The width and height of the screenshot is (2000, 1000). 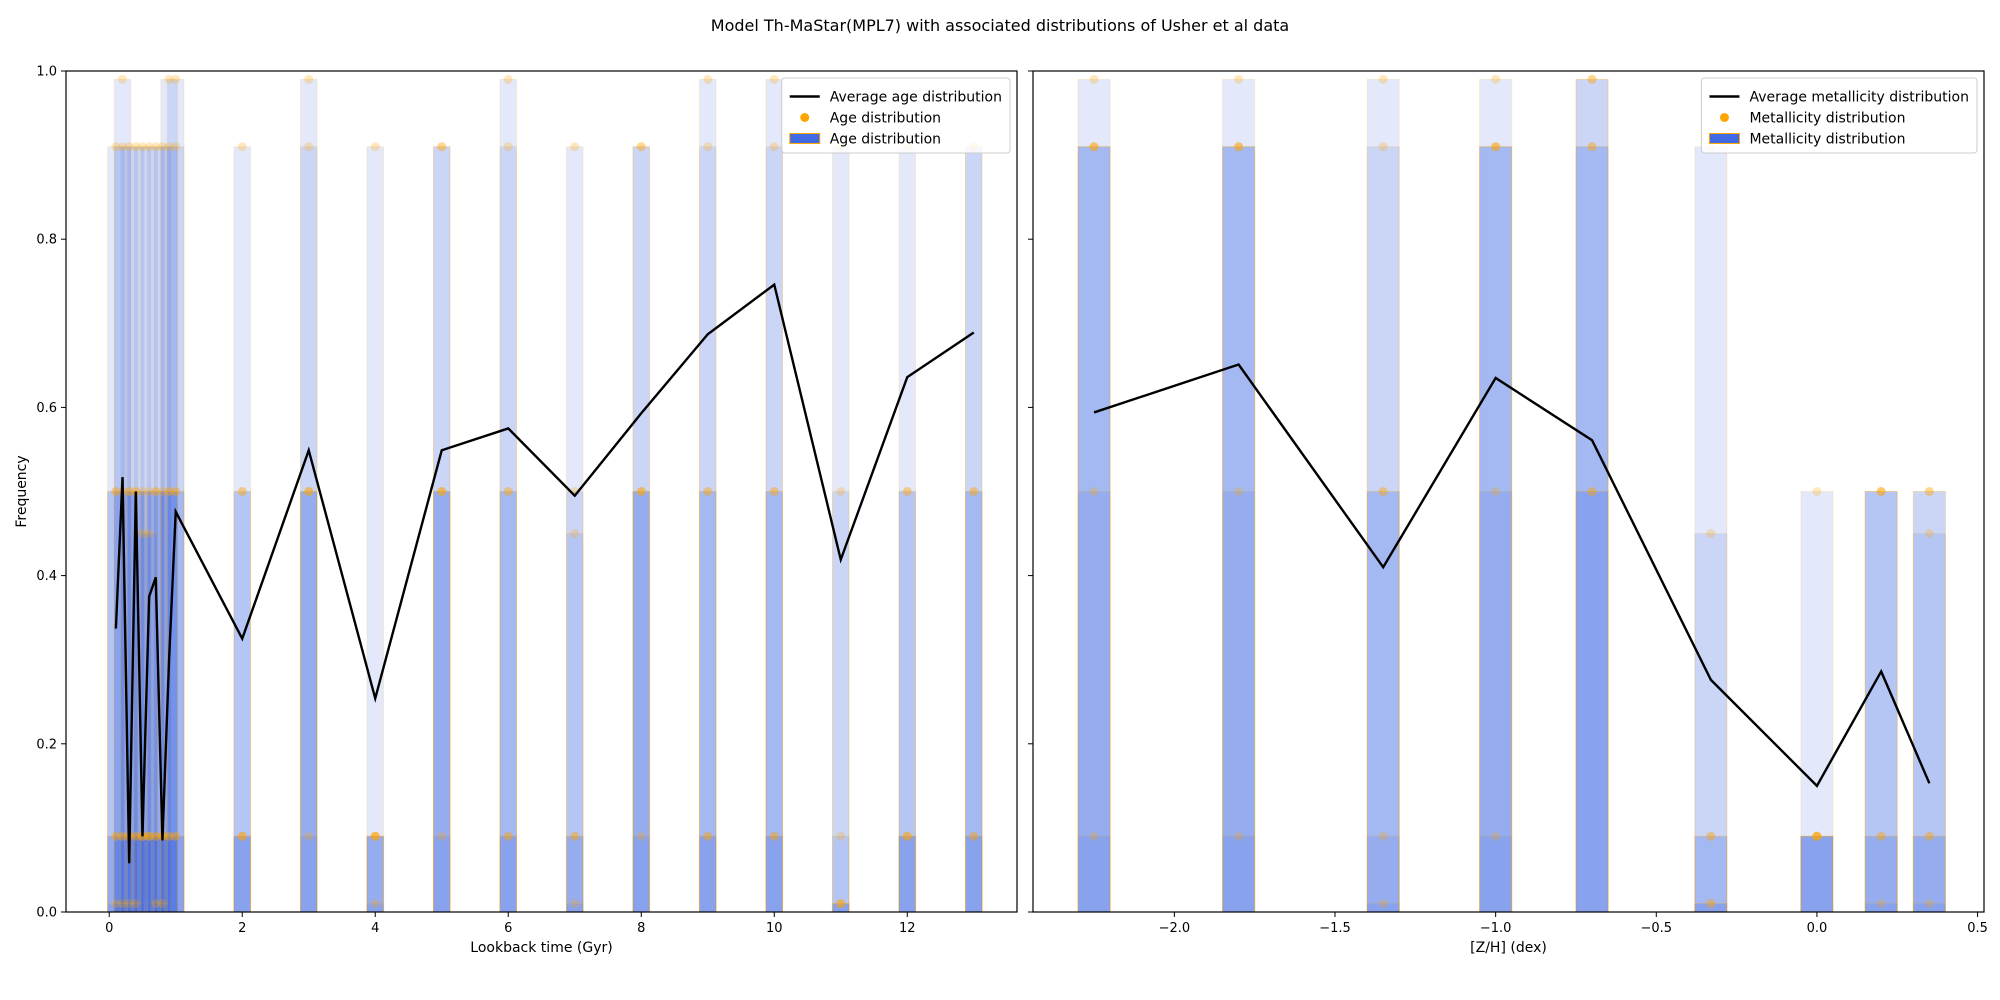 I want to click on y-tick-label: 1.0, so click(x=46, y=72).